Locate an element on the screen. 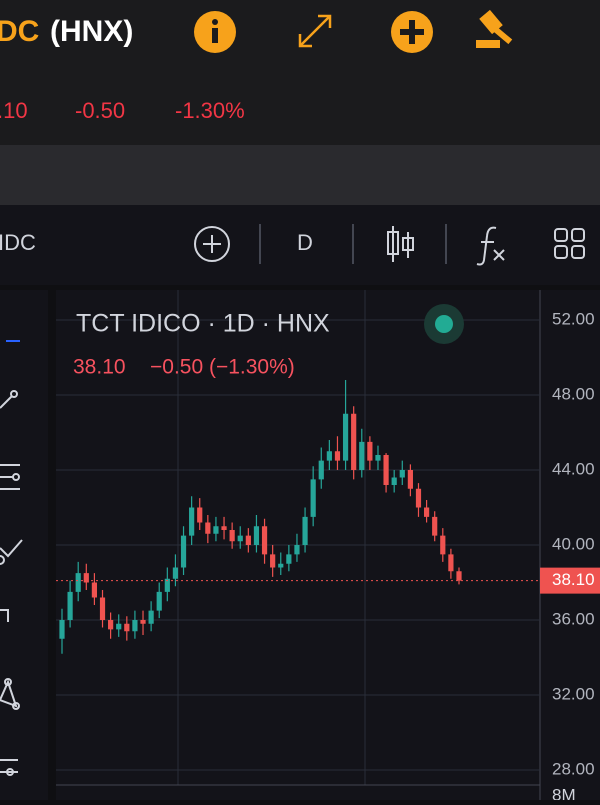 The width and height of the screenshot is (600, 805). last-price-box is located at coordinates (570, 580).